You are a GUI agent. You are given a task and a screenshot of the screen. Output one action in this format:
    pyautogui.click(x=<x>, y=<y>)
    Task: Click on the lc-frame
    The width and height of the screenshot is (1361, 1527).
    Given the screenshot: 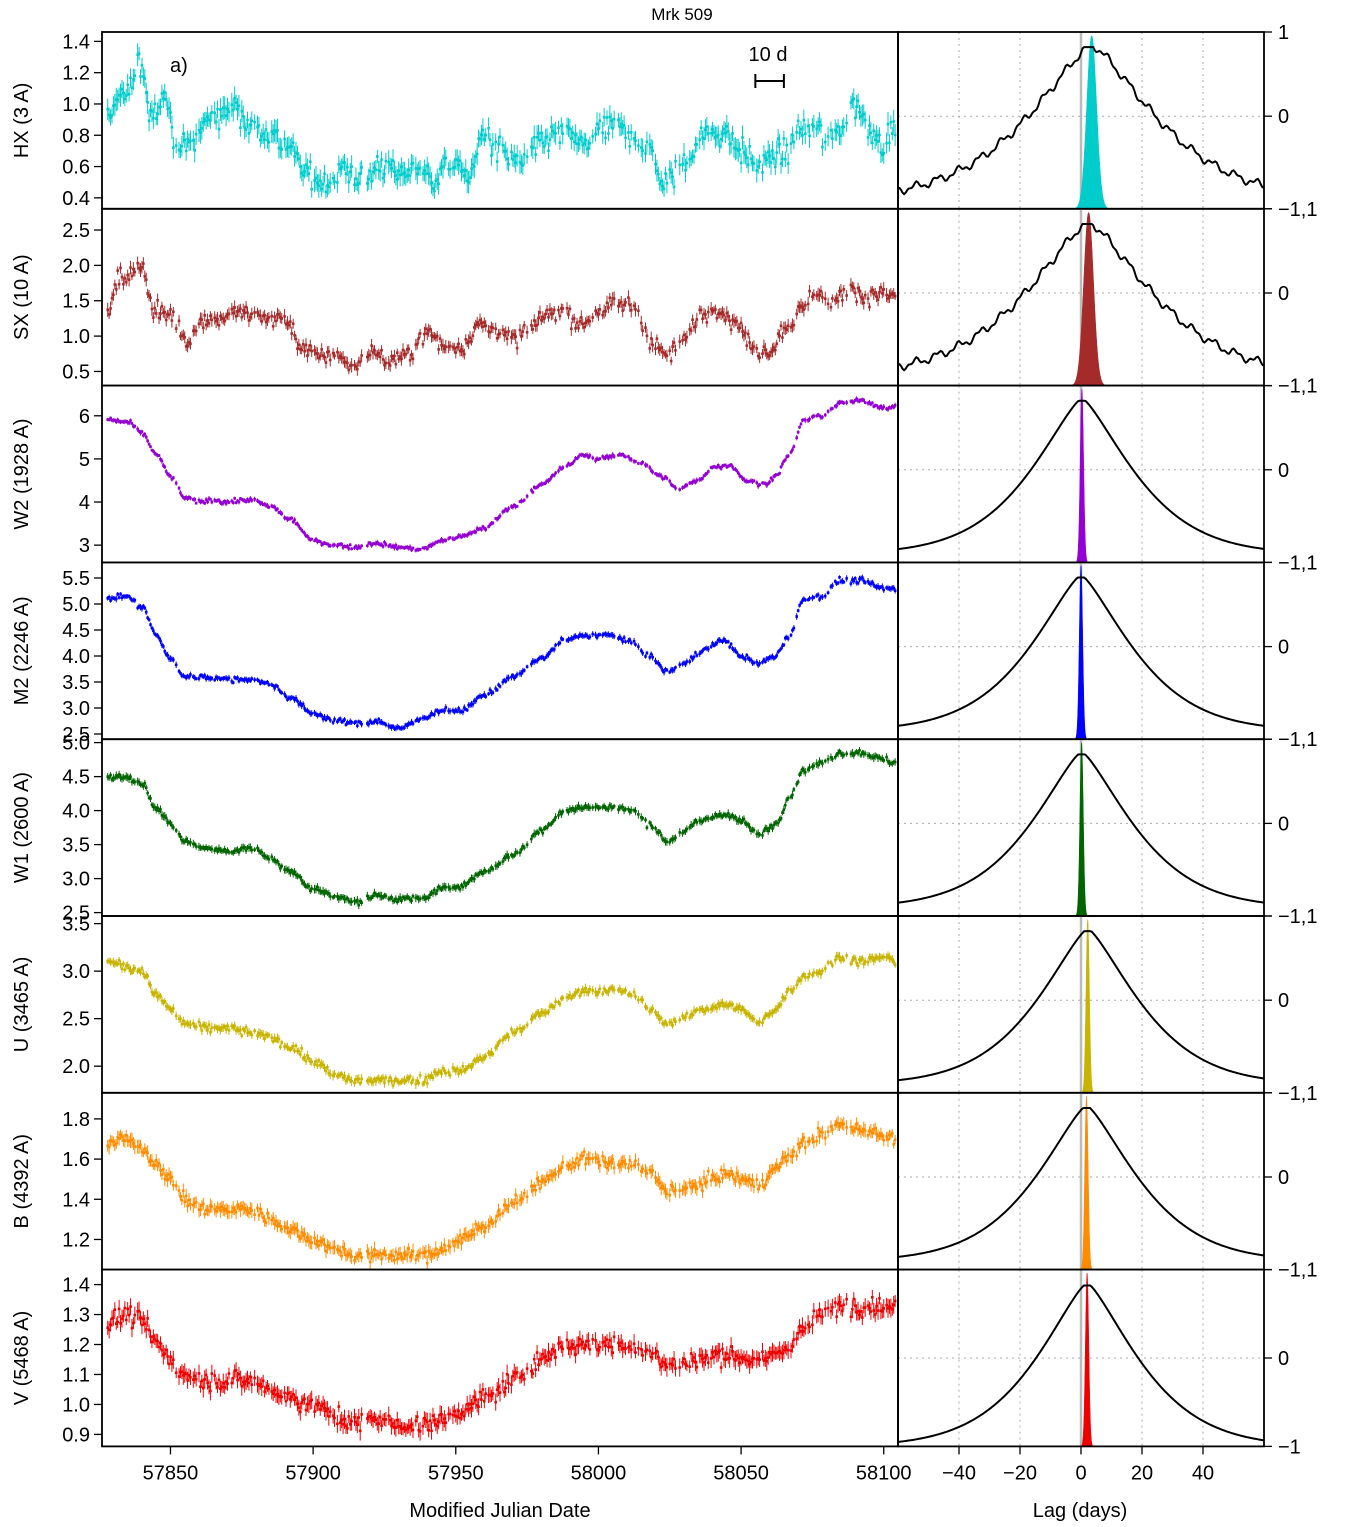 What is the action you would take?
    pyautogui.click(x=500, y=297)
    